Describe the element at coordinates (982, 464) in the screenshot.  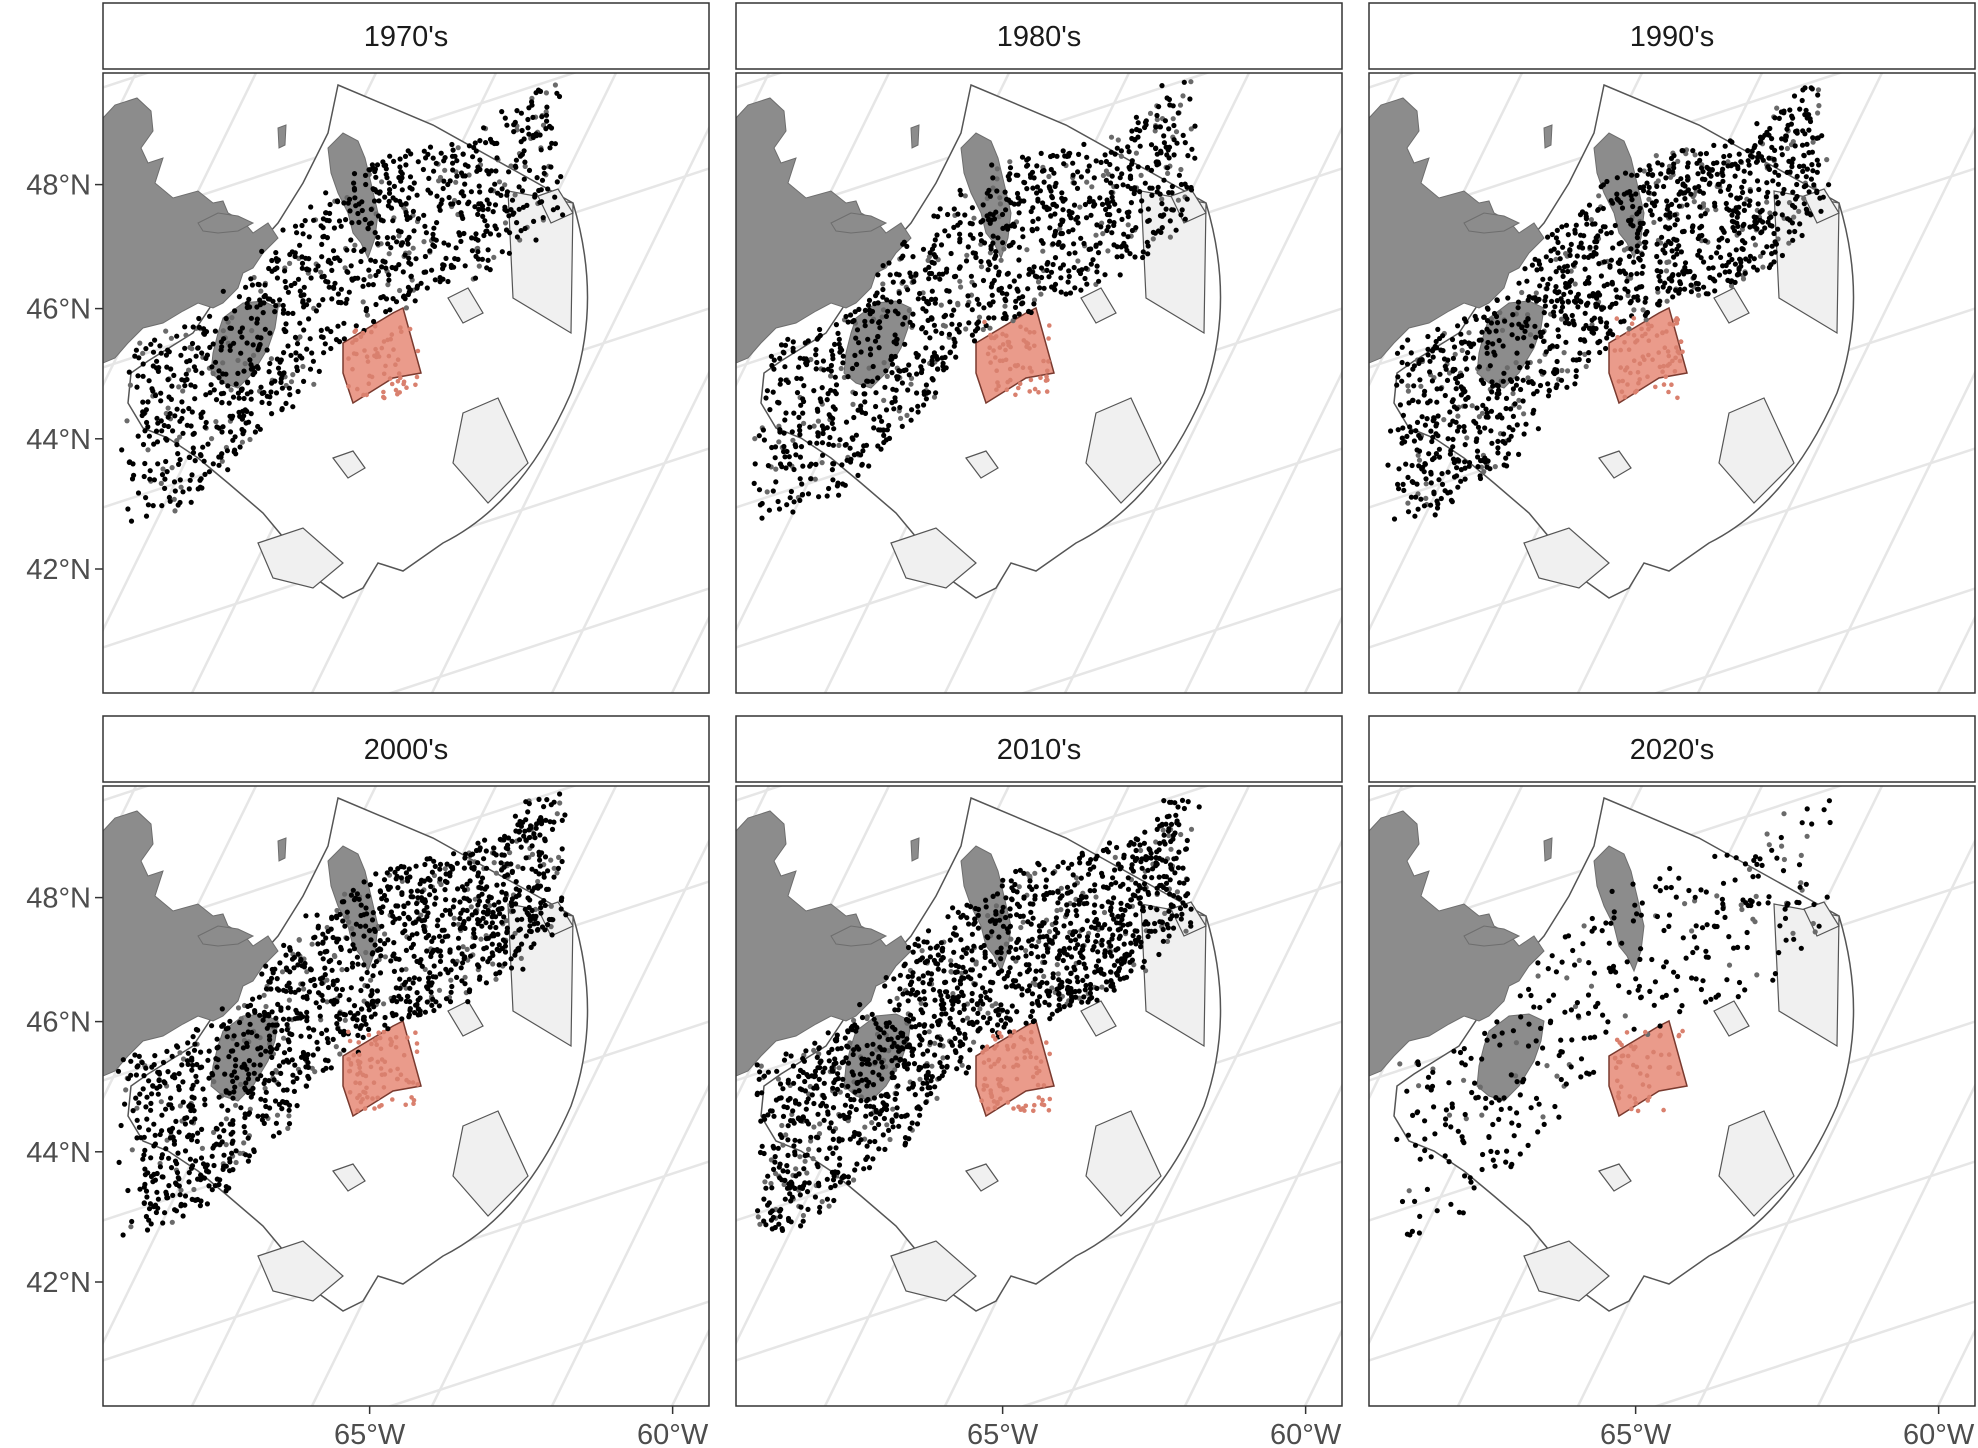
I see `sub-region` at that location.